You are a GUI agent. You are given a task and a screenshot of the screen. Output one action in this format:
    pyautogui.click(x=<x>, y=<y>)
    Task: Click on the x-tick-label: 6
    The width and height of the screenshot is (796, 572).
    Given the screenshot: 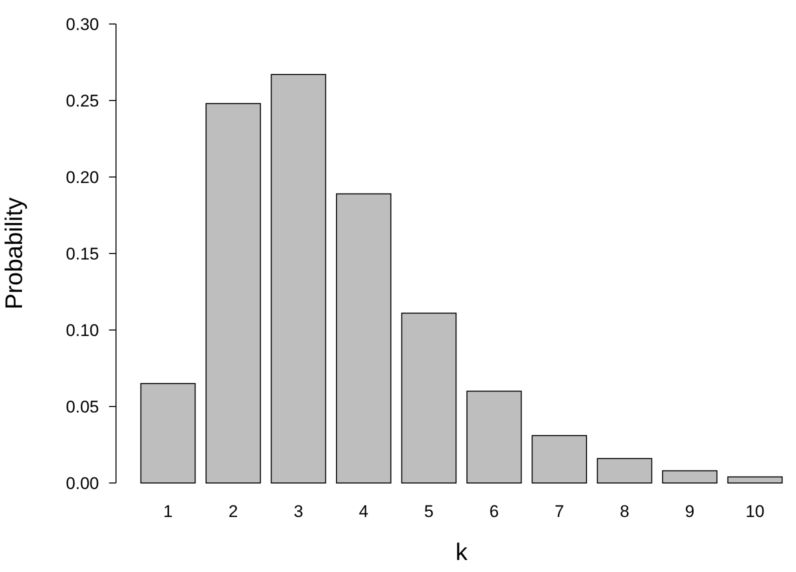 What is the action you would take?
    pyautogui.click(x=494, y=511)
    